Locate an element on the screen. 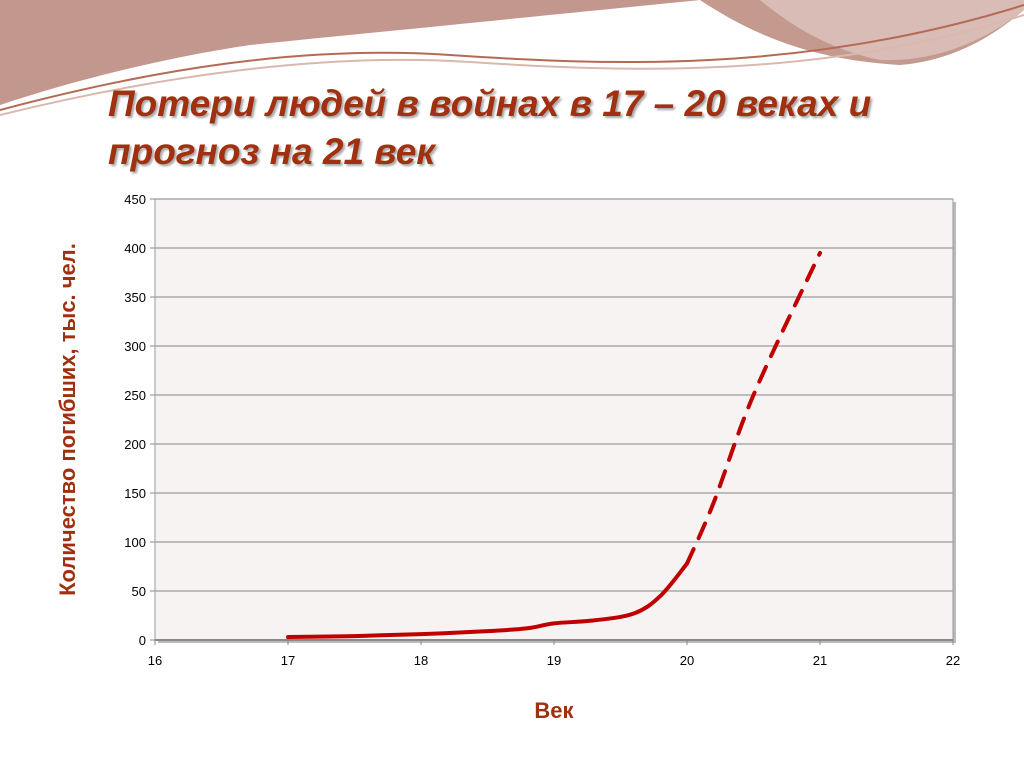 The height and width of the screenshot is (767, 1024). y-tick-label: 450 is located at coordinates (135, 199).